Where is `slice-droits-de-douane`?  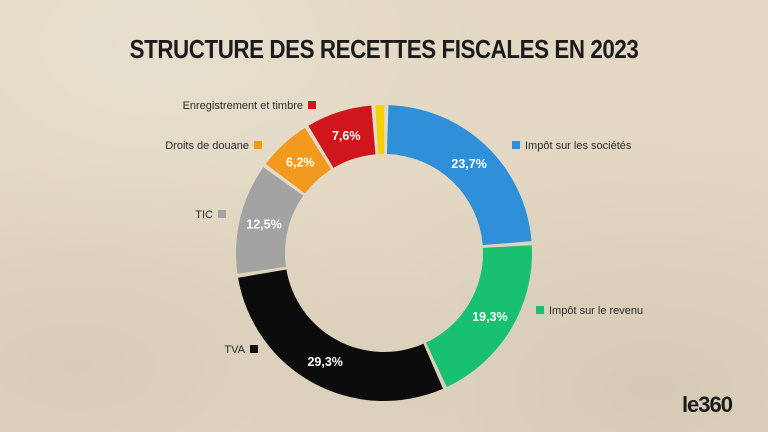
slice-droits-de-douane is located at coordinates (298, 160).